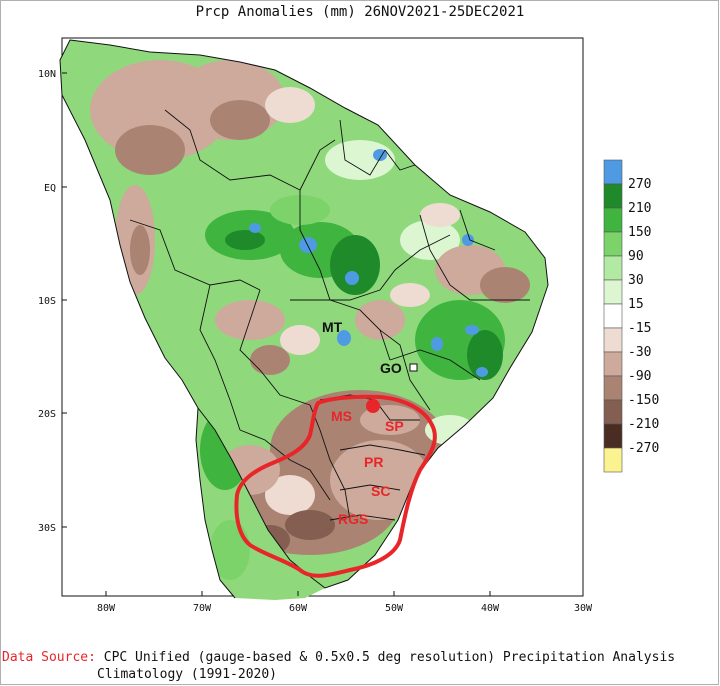 The width and height of the screenshot is (720, 686). I want to click on chile-coastline, so click(215, 503).